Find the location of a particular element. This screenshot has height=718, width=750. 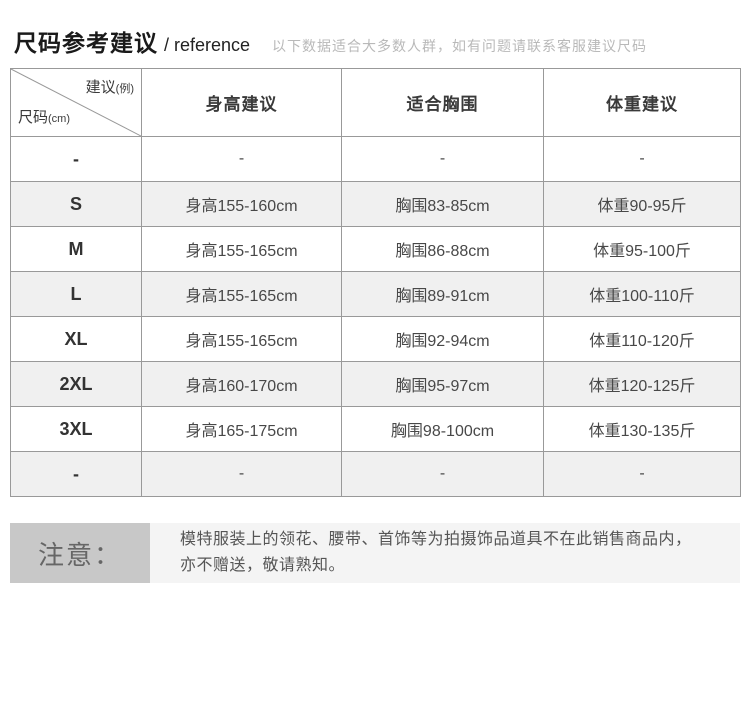

corner-label-size: 尺码(cm) is located at coordinates (44, 117).